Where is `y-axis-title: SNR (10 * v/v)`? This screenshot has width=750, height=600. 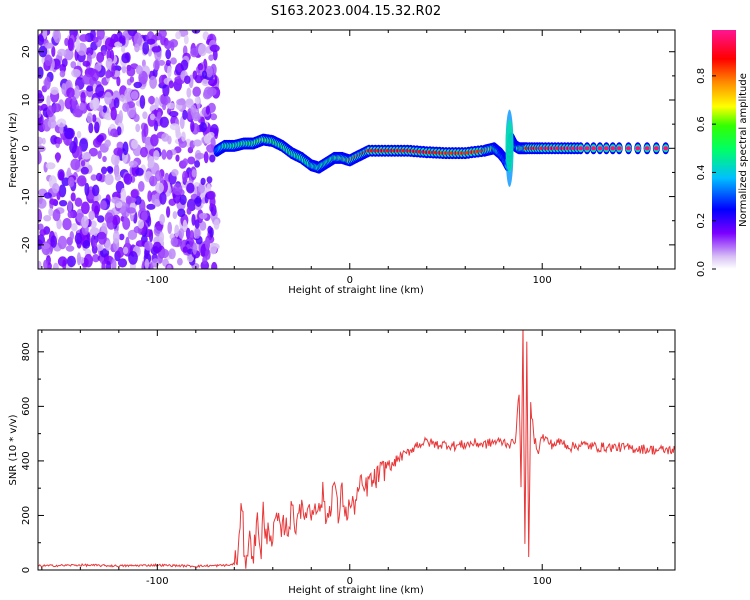 y-axis-title: SNR (10 * v/v) is located at coordinates (13, 449).